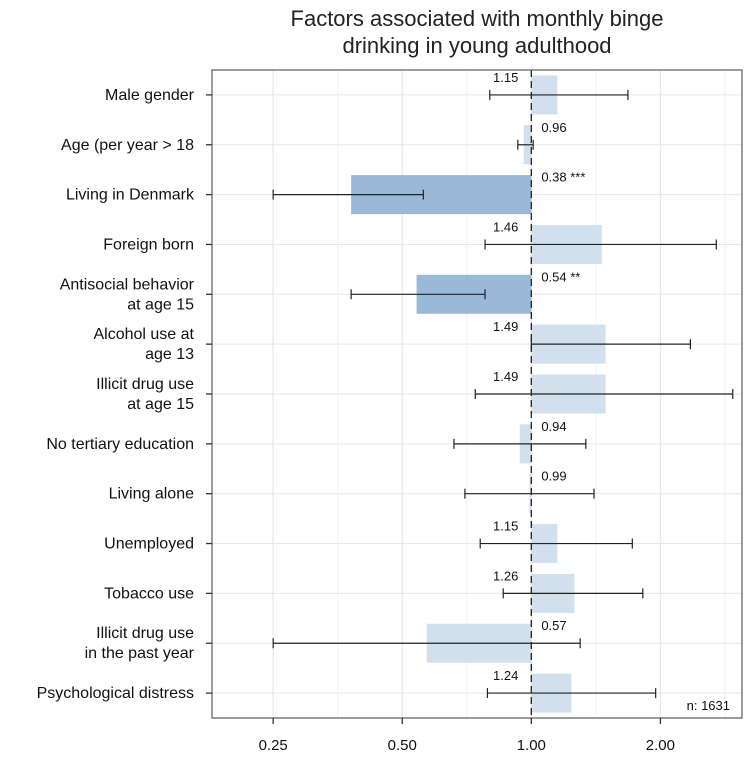 The image size is (746, 759). Describe the element at coordinates (553, 625) in the screenshot. I see `value-label: 0.57` at that location.